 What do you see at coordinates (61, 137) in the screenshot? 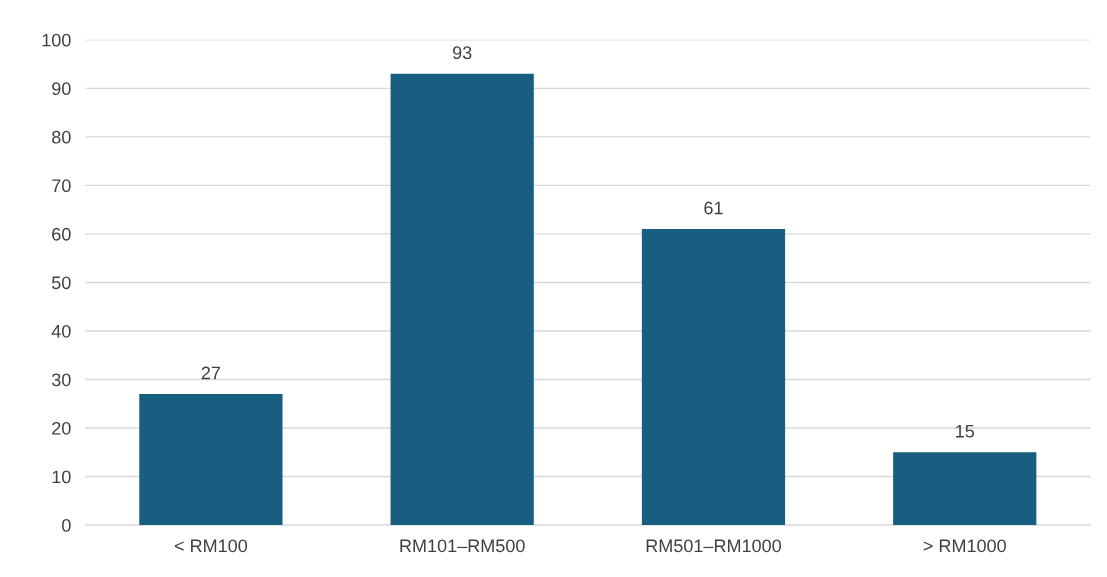
I see `y-tick-label: 80` at bounding box center [61, 137].